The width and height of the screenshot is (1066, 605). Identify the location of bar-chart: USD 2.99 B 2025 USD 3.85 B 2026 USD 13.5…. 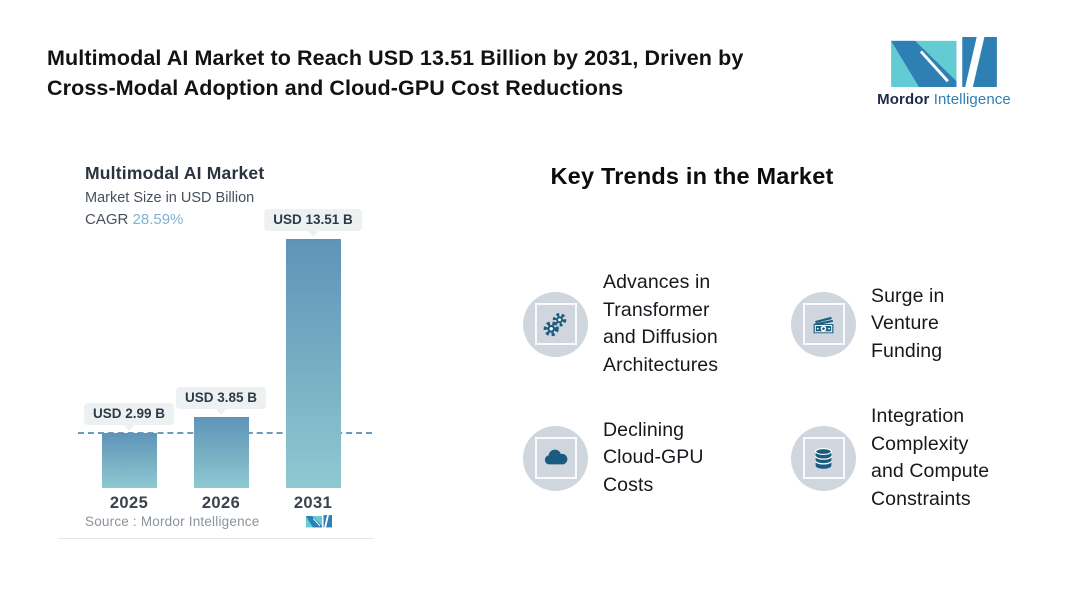
(215, 360).